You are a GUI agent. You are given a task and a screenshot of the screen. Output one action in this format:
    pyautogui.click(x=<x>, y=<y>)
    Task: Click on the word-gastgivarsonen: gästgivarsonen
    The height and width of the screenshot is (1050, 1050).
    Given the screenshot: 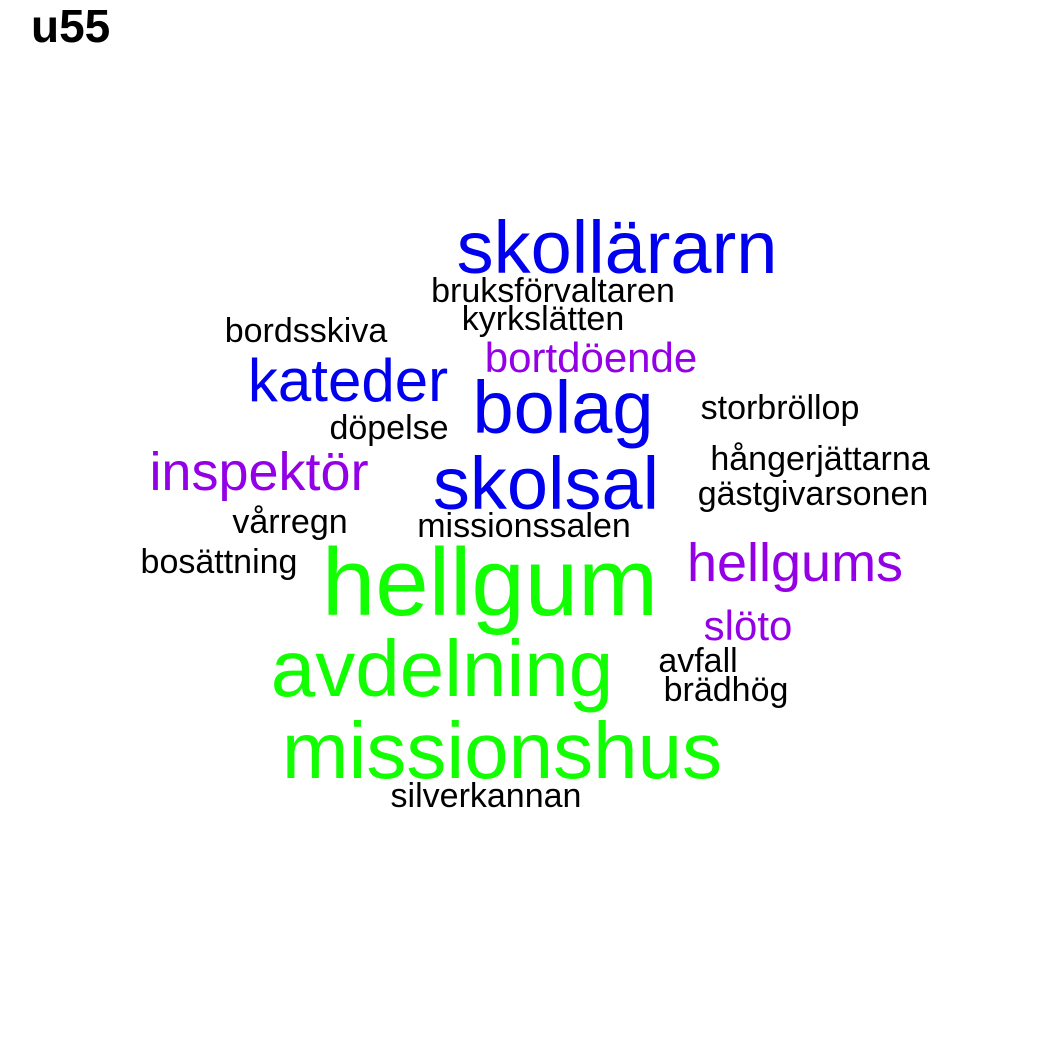 What is the action you would take?
    pyautogui.click(x=813, y=494)
    